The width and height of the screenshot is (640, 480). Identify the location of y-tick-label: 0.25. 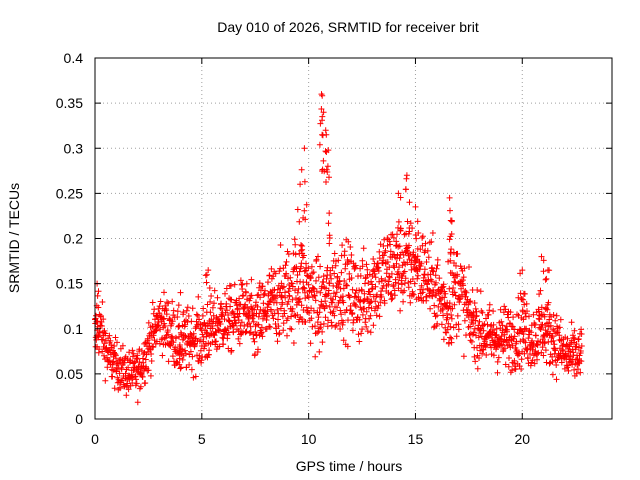
(69, 193).